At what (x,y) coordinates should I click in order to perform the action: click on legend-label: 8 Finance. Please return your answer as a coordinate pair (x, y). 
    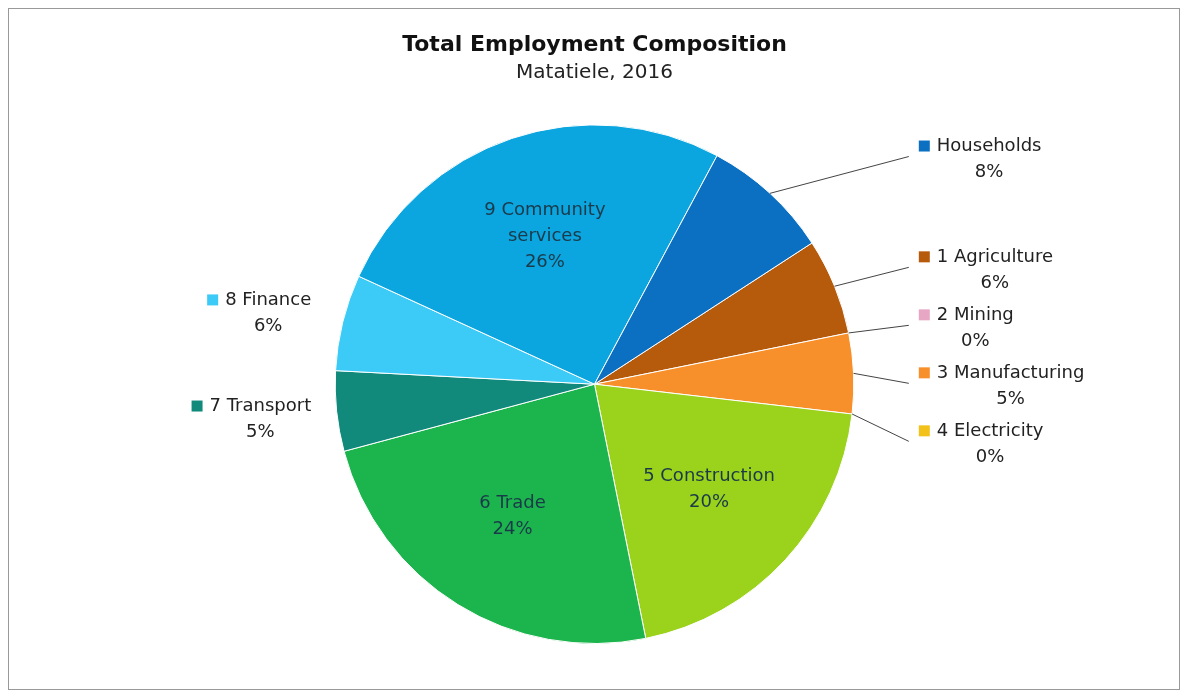
    Looking at the image, I should click on (268, 299).